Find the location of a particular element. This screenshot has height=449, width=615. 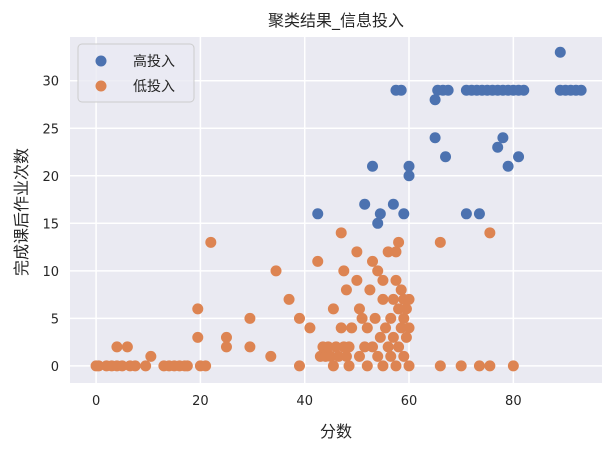

x-tick-label: 80 is located at coordinates (513, 401).